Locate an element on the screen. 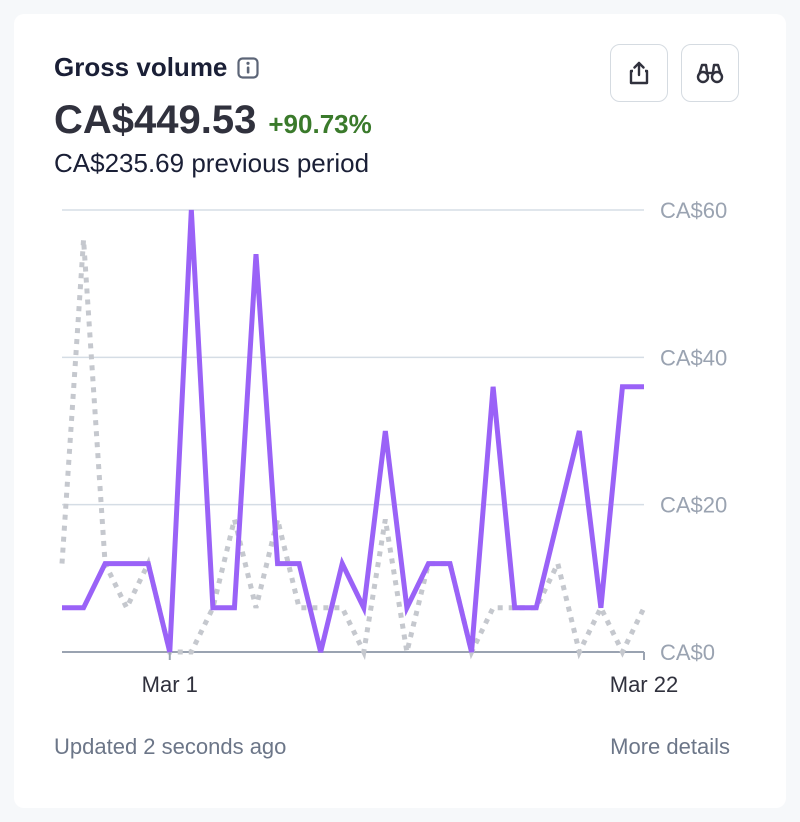  y-tick-label: CA$60 is located at coordinates (693, 210).